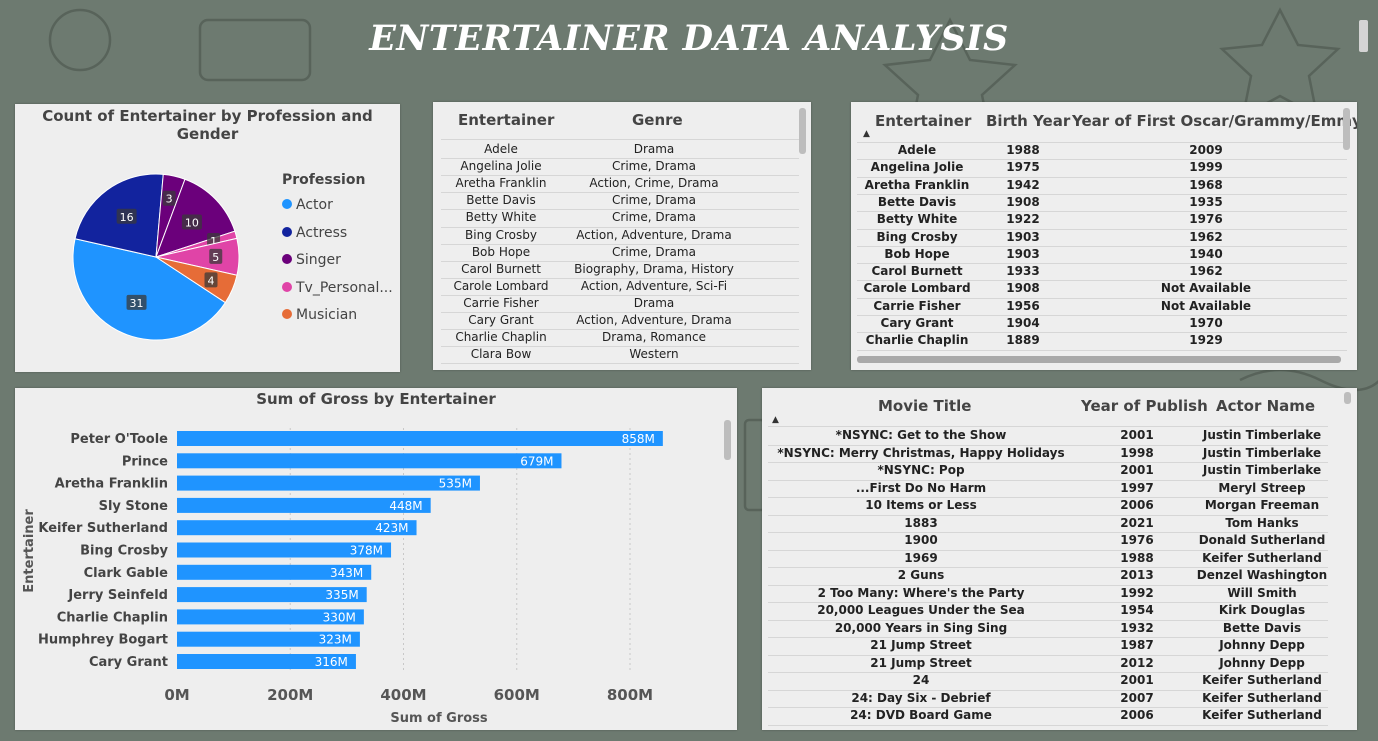 The image size is (1378, 741). Describe the element at coordinates (124, 551) in the screenshot. I see `category-label: Bing Crosby` at that location.